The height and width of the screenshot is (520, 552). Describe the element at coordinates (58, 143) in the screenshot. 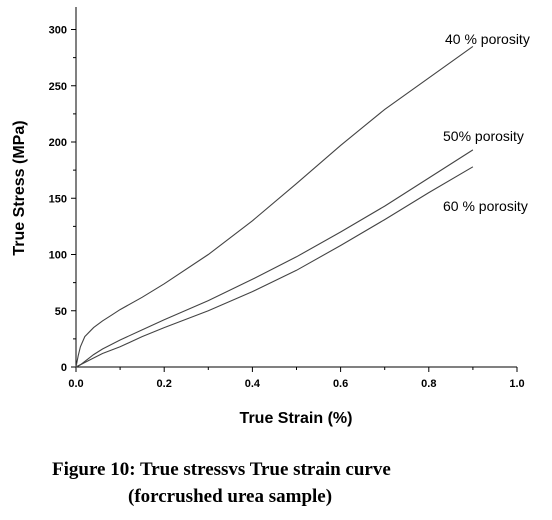

I see `y-tick-label: 200` at that location.